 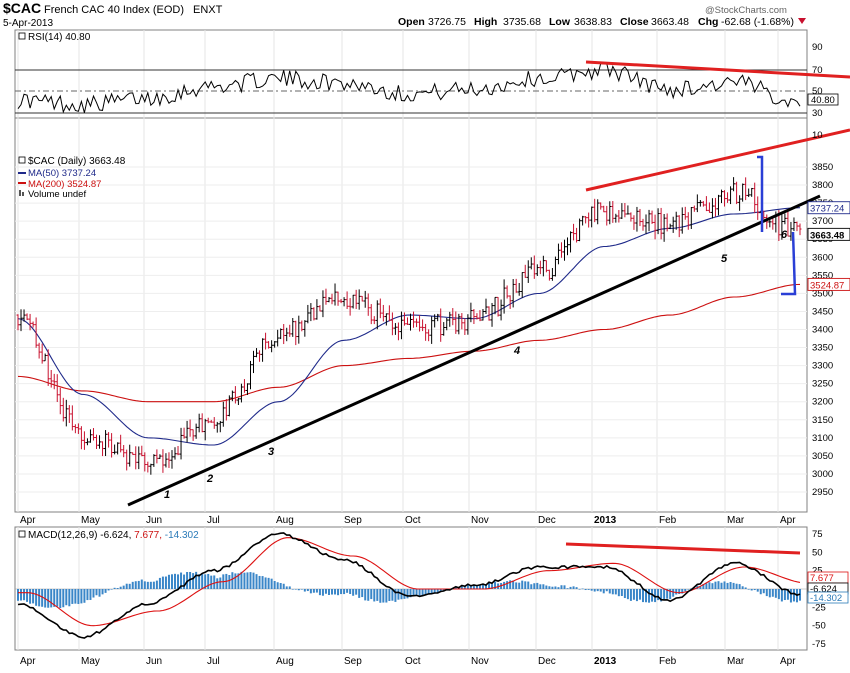 I want to click on macd-label-signal: 7.677,, so click(x=148, y=535).